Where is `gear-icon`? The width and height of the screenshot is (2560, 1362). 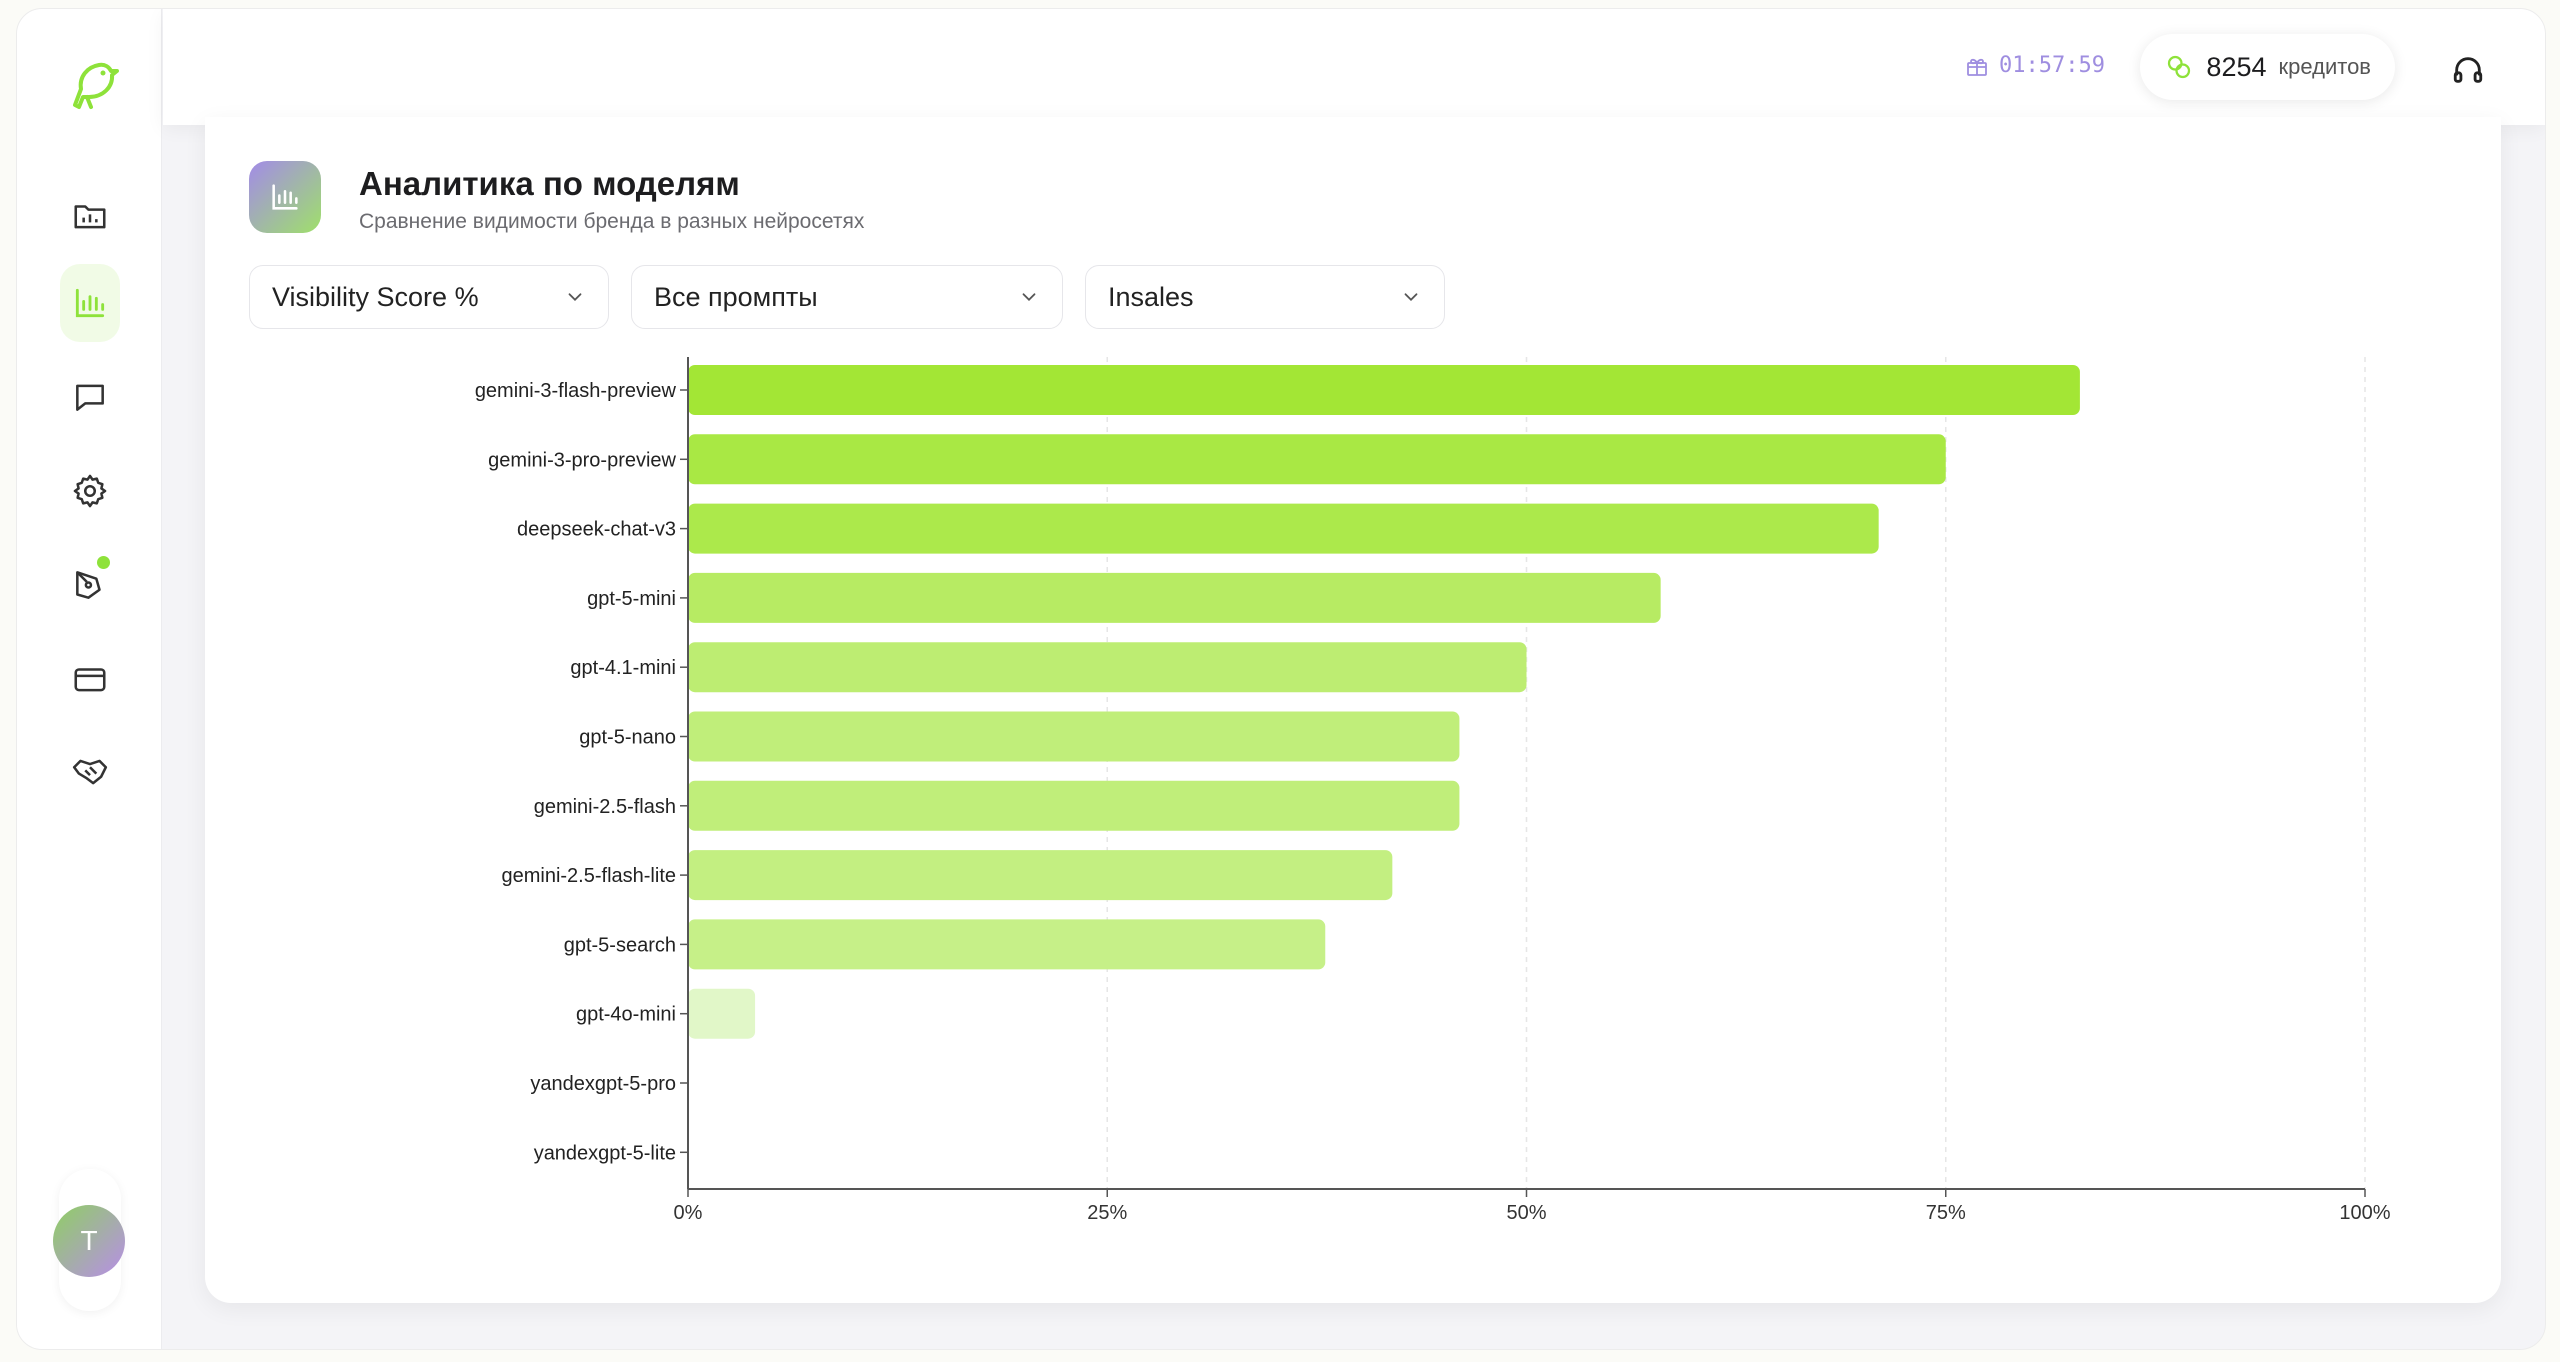 gear-icon is located at coordinates (90, 491).